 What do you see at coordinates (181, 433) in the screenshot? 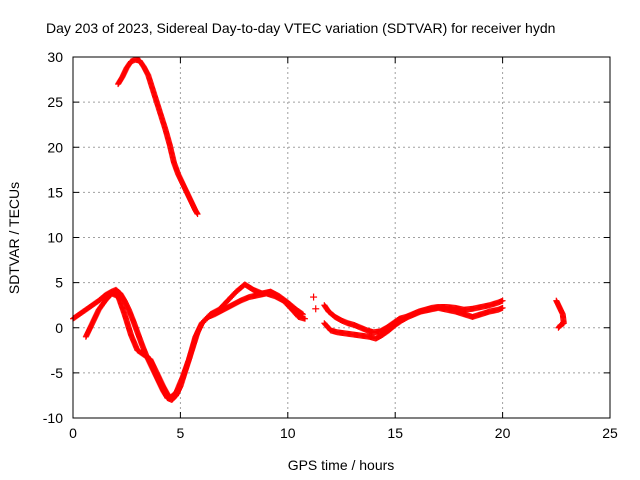
I see `x-tick-label: 5` at bounding box center [181, 433].